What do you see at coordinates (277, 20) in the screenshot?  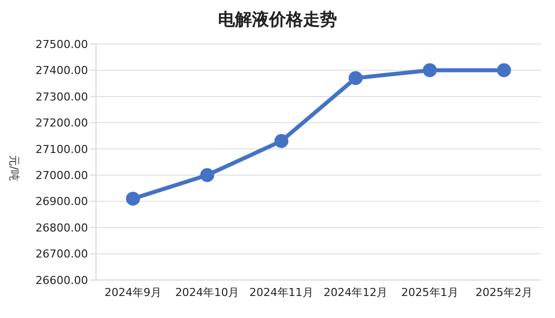 I see `chart-title: 电解液价格走势` at bounding box center [277, 20].